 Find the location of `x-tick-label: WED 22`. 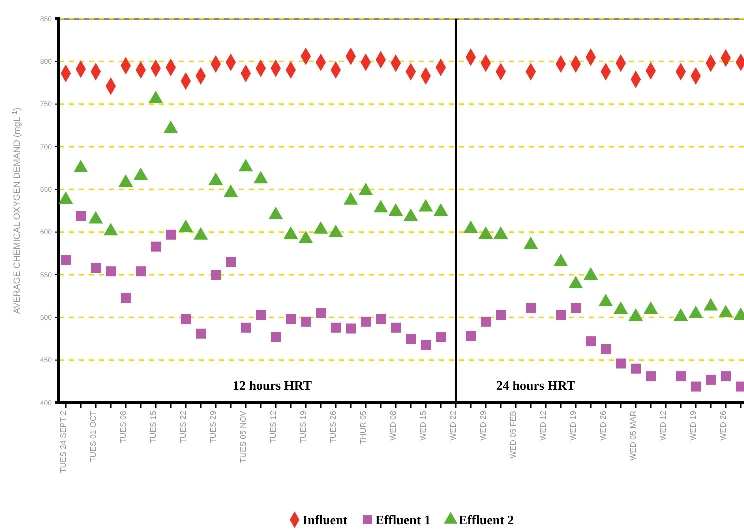

x-tick-label: WED 22 is located at coordinates (453, 425).